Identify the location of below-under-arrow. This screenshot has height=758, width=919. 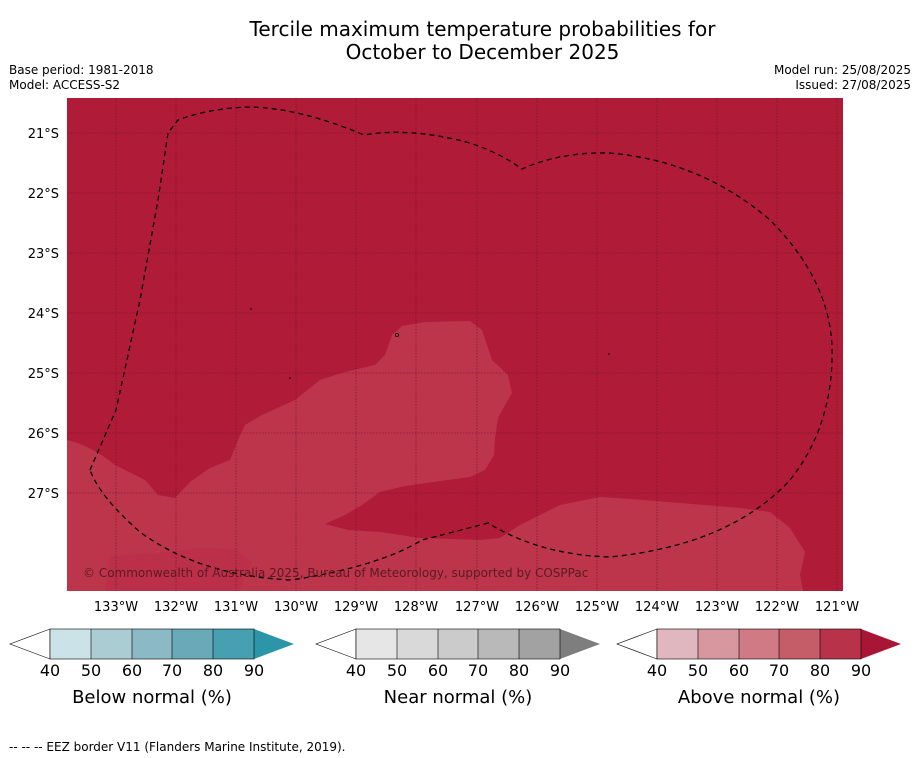
(30, 644).